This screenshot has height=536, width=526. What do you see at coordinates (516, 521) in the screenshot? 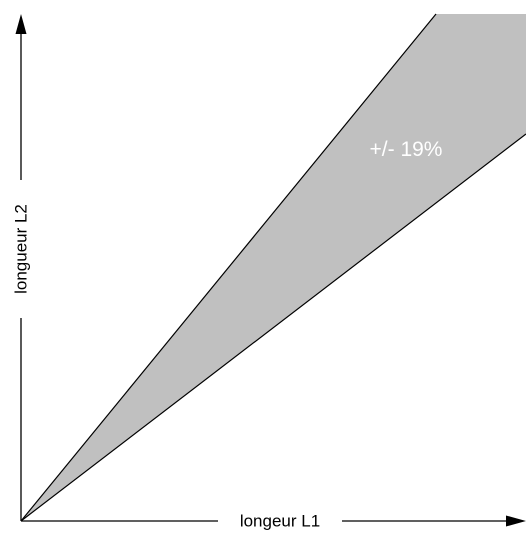
I see `x-axis-arrowhead` at bounding box center [516, 521].